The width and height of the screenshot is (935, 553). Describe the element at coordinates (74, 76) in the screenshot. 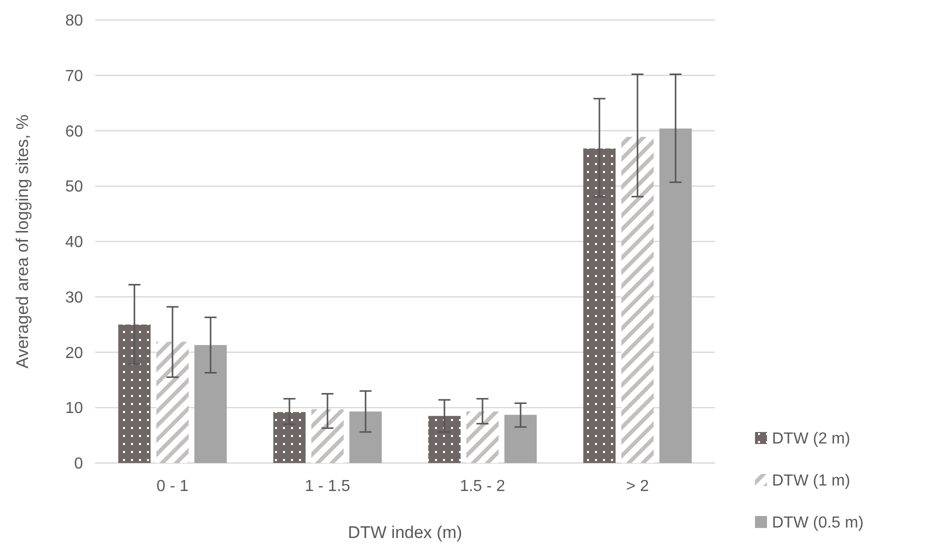

I see `y-tick-label: 70` at that location.